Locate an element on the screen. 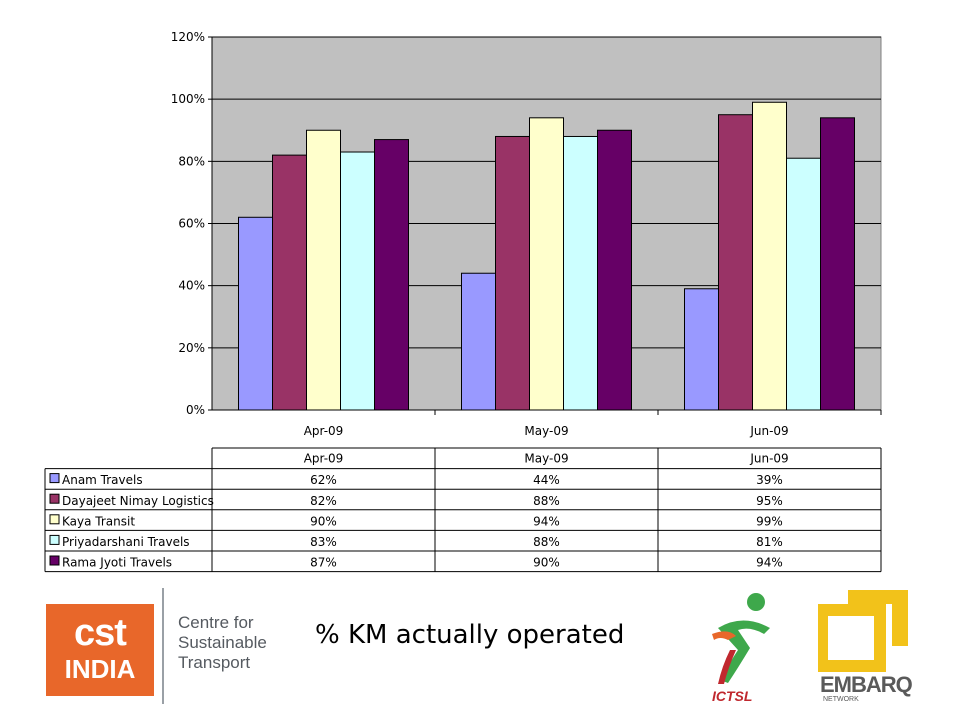 The image size is (960, 720). y-tick-label: 20% is located at coordinates (191, 348).